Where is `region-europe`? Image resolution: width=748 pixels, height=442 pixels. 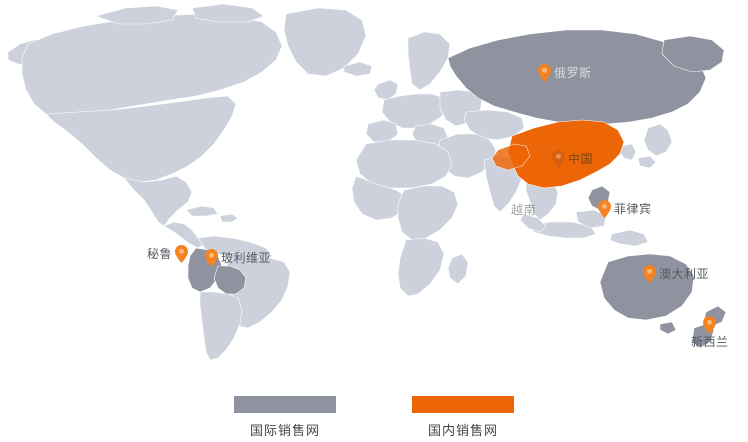
region-europe is located at coordinates (413, 91).